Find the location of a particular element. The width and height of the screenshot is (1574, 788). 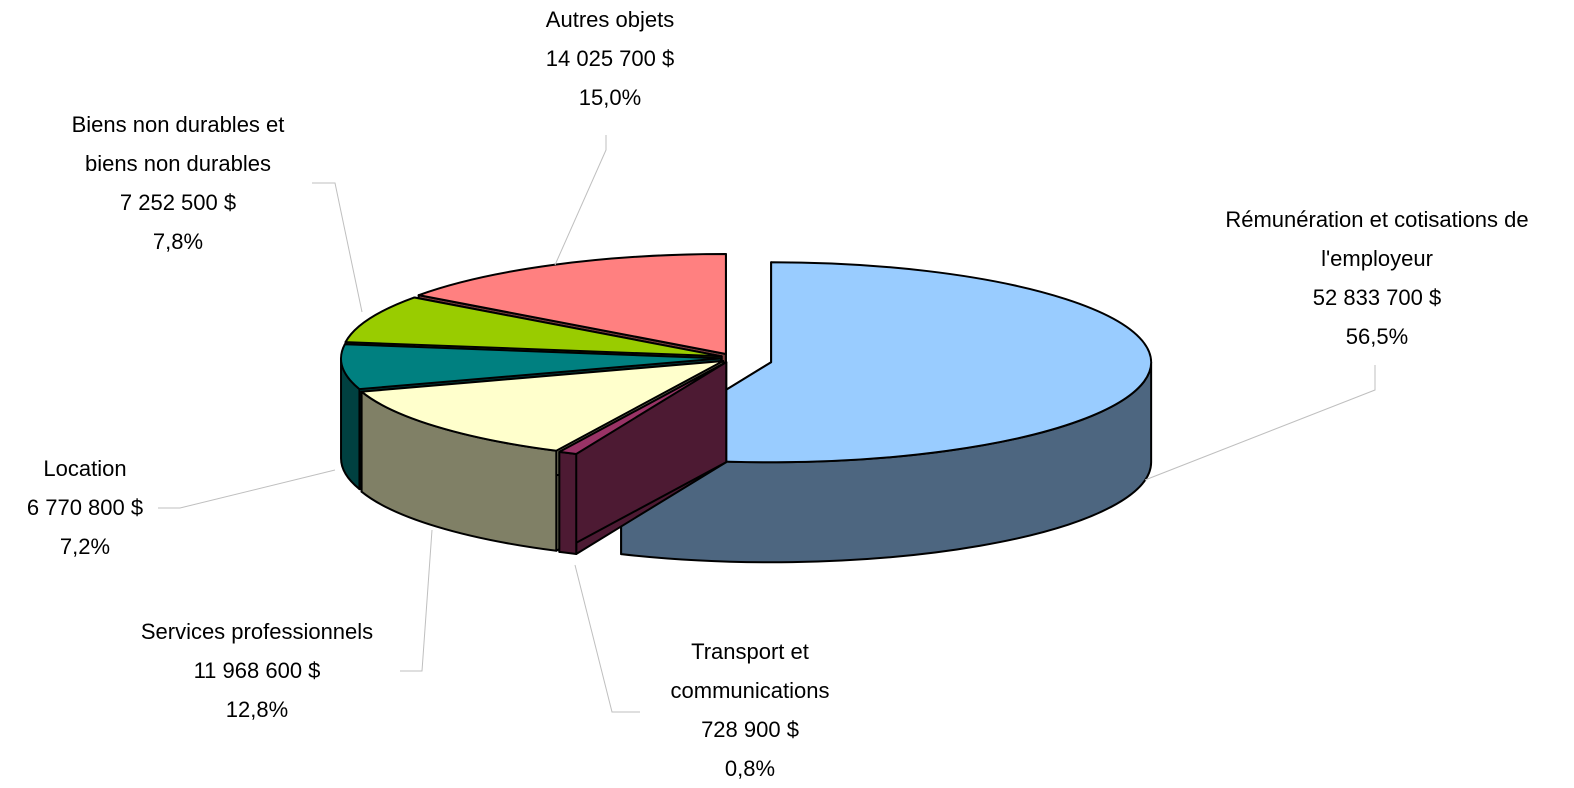

value-label: 52 833 700 $ is located at coordinates (1377, 297).